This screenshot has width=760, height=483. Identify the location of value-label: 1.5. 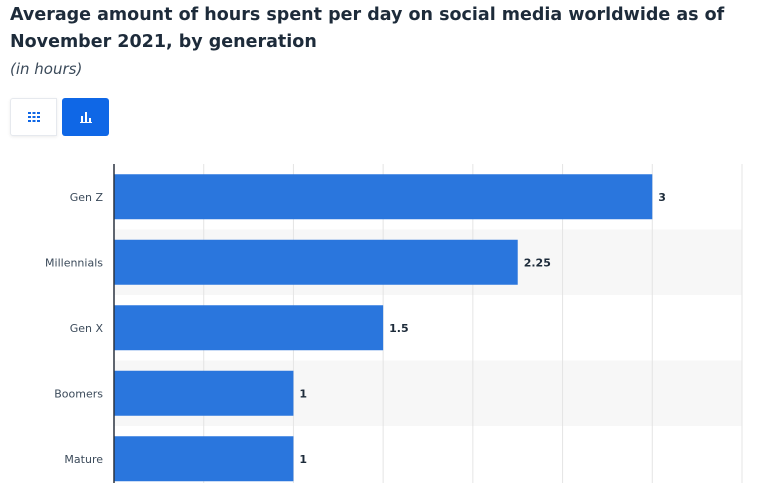
(399, 328).